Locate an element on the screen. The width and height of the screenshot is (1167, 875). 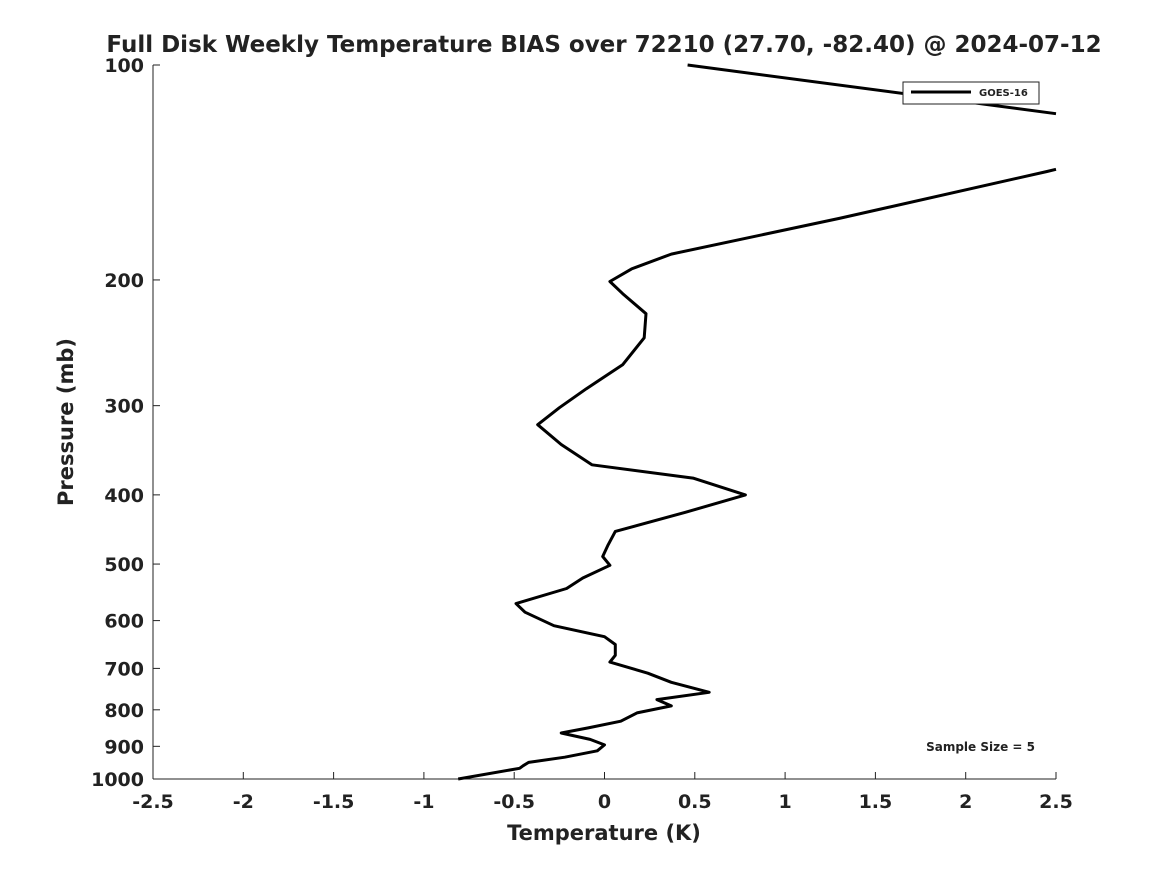
y-tick-label: 400 is located at coordinates (124, 496).